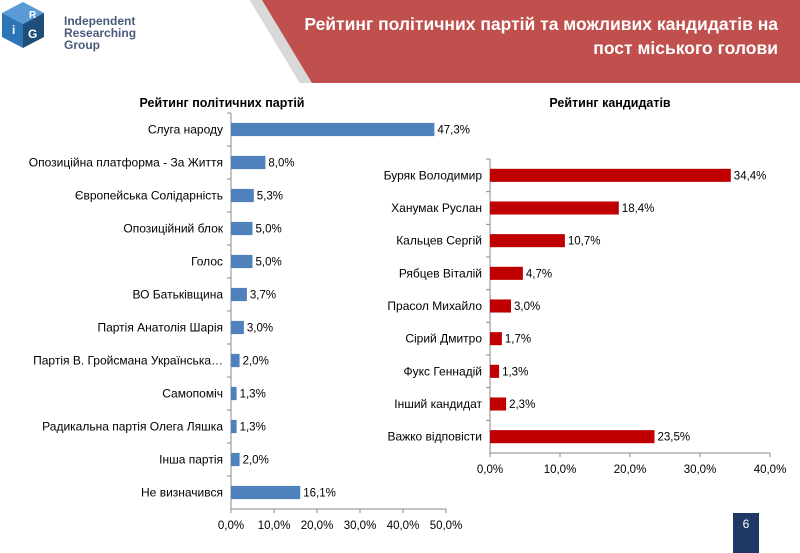 The height and width of the screenshot is (553, 800). I want to click on candidate-category-label-7: Інший кандидат, so click(438, 404).